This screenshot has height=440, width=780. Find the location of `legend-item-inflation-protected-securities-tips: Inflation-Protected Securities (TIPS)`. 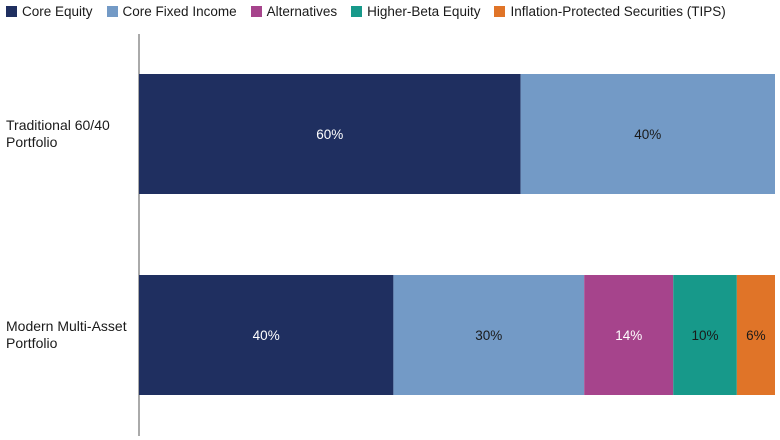

legend-item-inflation-protected-securities-tips: Inflation-Protected Securities (TIPS) is located at coordinates (610, 11).